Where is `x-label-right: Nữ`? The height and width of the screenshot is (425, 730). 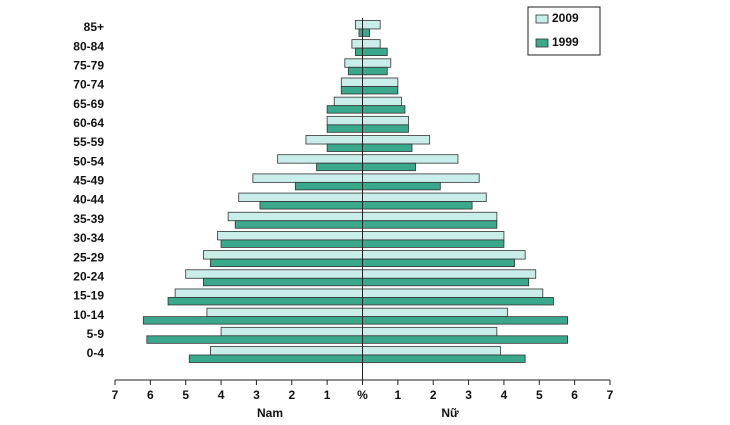 x-label-right: Nữ is located at coordinates (450, 413).